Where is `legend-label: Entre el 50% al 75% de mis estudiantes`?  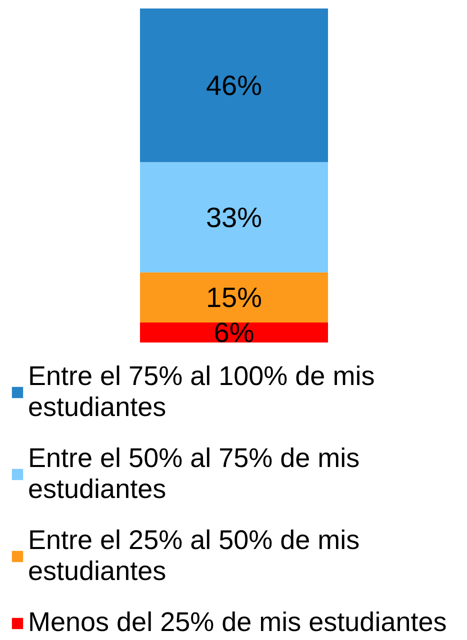 legend-label: Entre el 50% al 75% de mis estudiantes is located at coordinates (194, 474).